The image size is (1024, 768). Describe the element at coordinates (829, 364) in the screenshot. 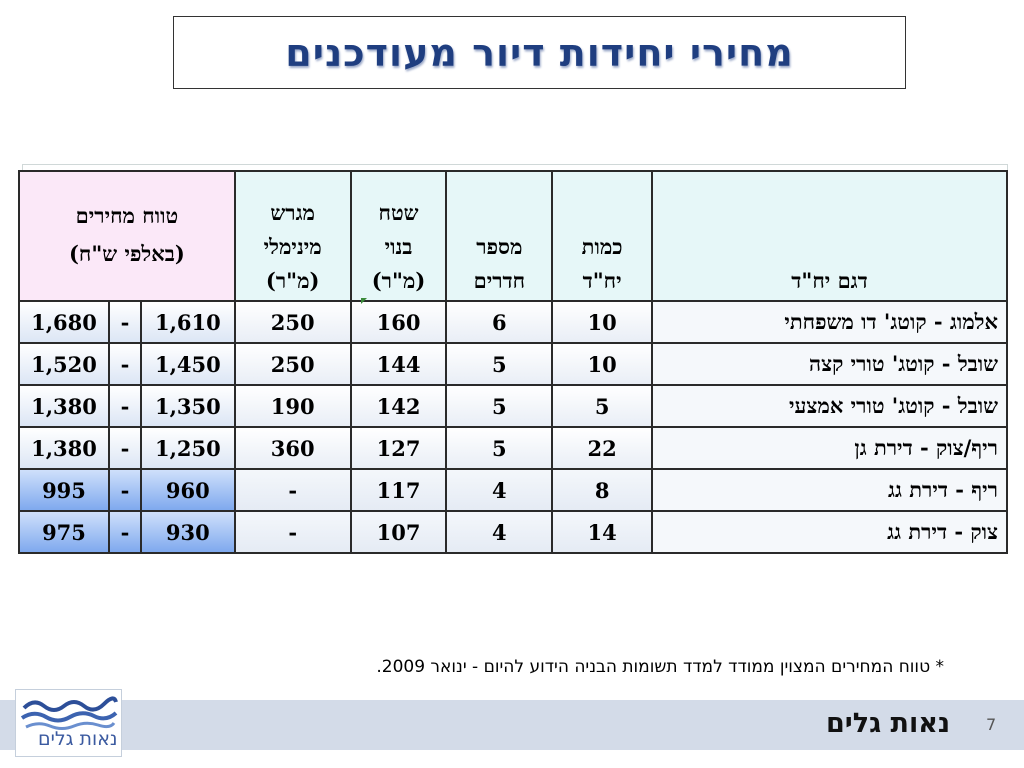

I see `cell-model: שובל - קוטג' טורי קצה` at that location.